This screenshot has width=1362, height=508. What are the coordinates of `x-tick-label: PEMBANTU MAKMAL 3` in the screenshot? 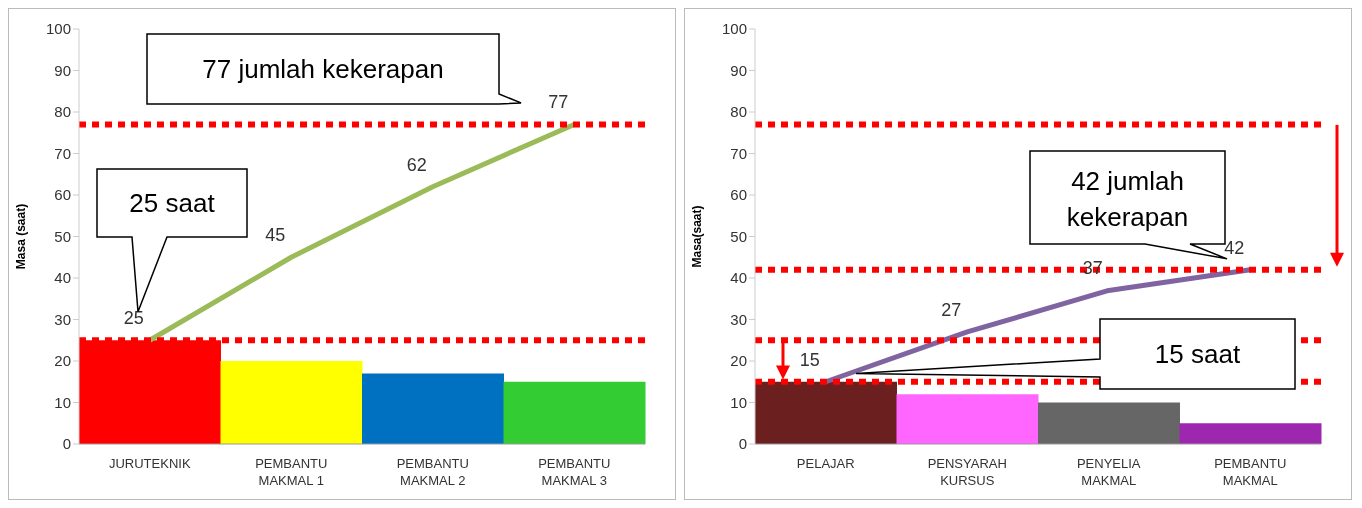 It's located at (574, 472).